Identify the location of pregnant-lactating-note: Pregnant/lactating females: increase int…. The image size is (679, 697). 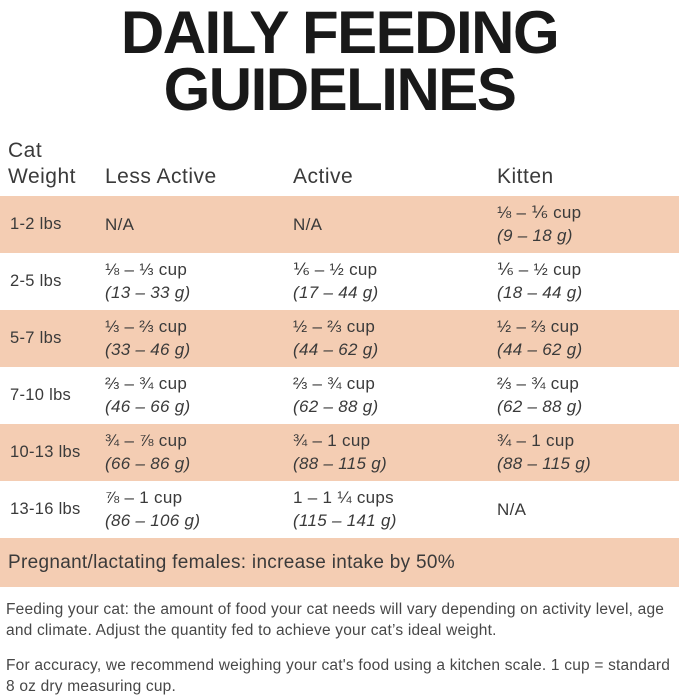
(339, 562).